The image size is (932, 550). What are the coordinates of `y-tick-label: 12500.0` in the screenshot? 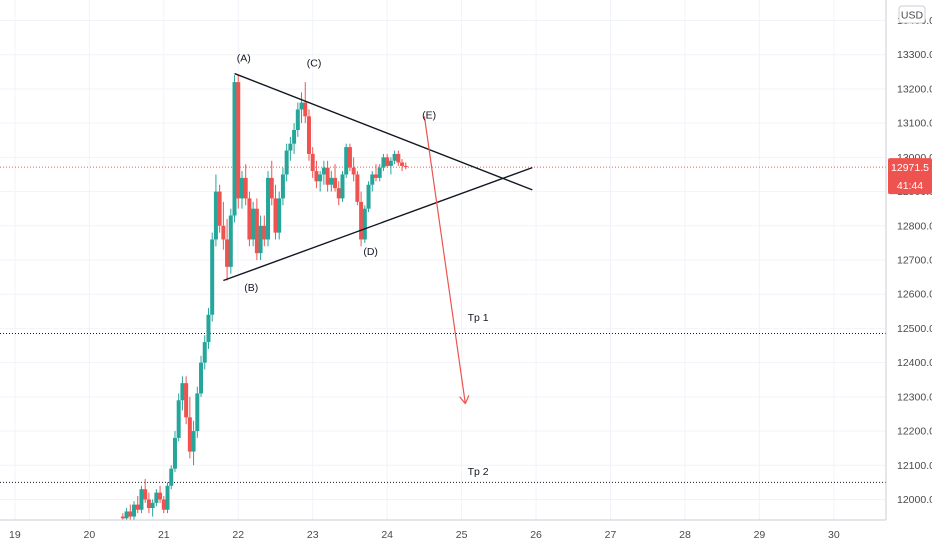 It's located at (914, 329).